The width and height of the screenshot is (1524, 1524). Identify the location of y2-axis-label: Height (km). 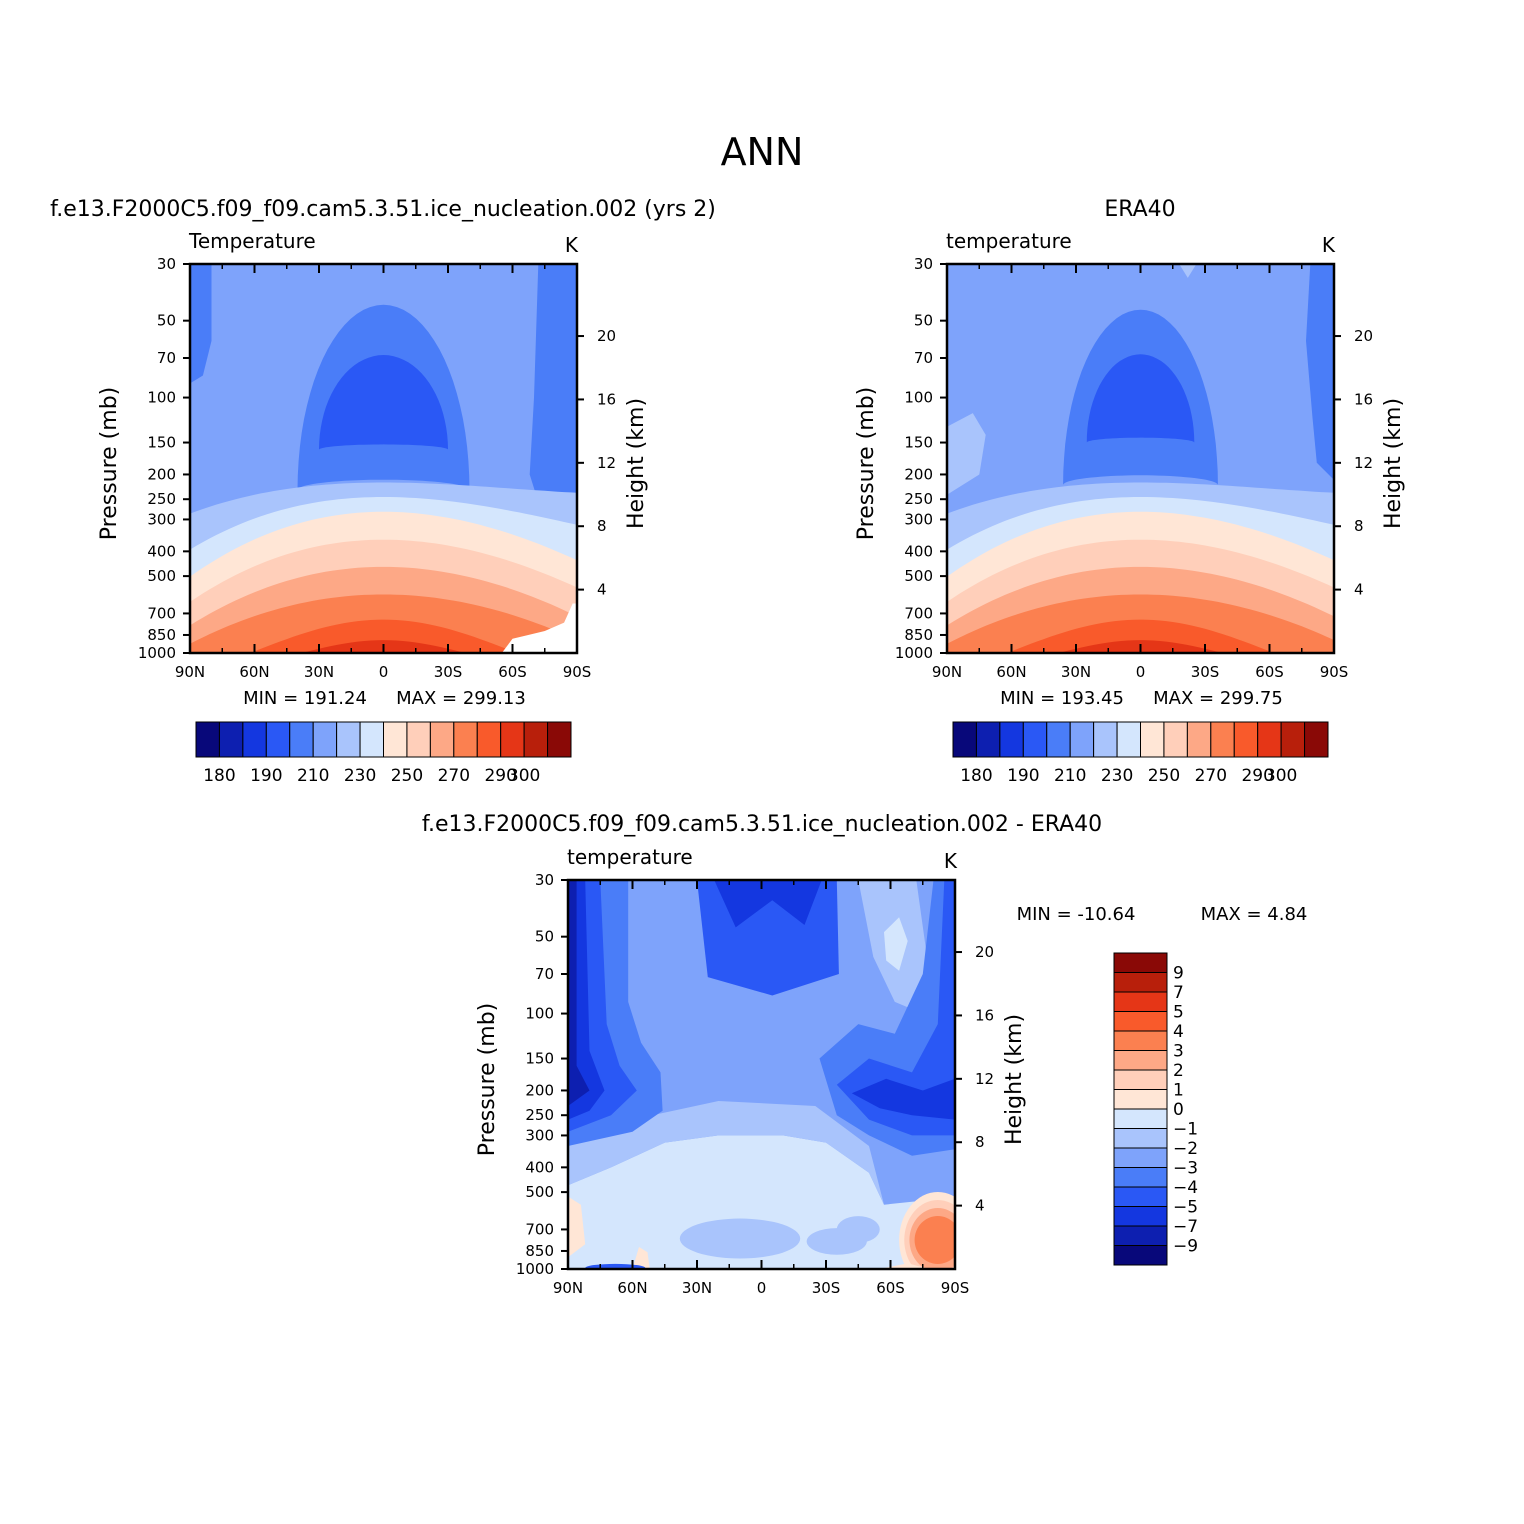
(636, 463).